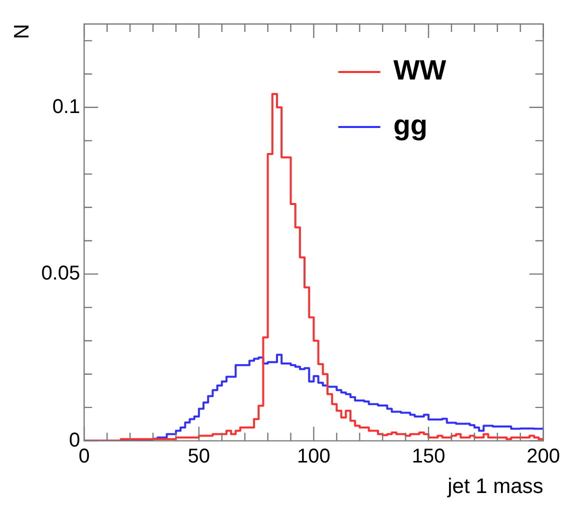 The image size is (572, 510). Describe the element at coordinates (429, 456) in the screenshot. I see `x-tick-label: 150` at that location.